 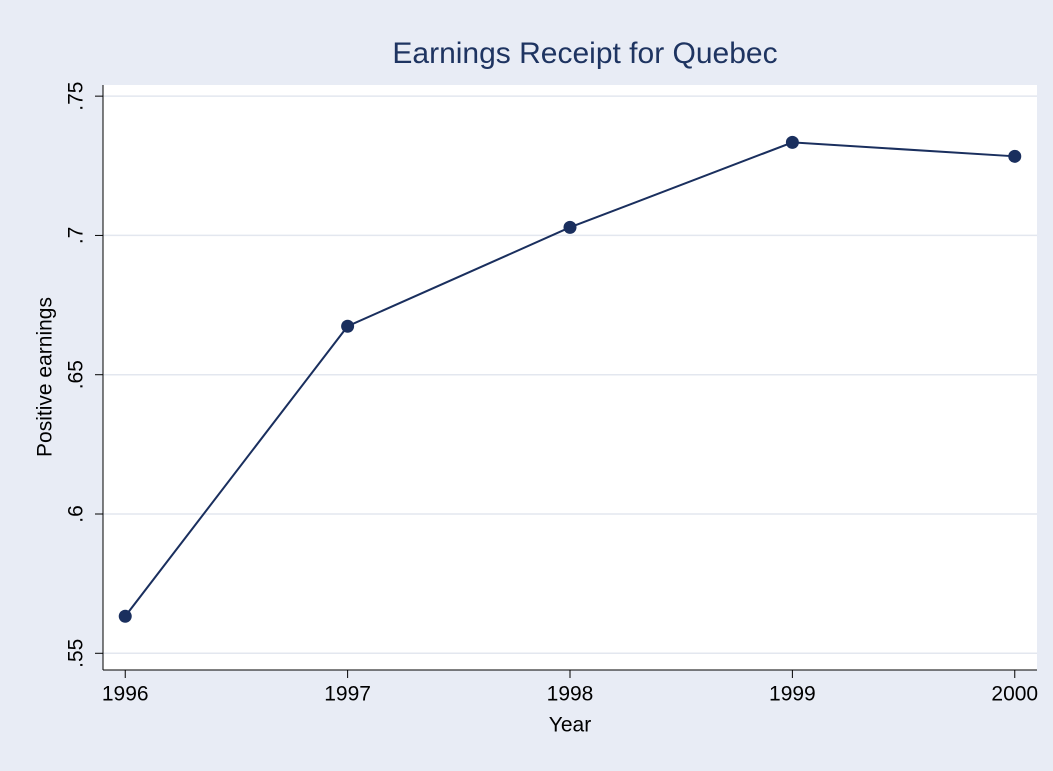 What do you see at coordinates (1014, 694) in the screenshot?
I see `x-tick-label: 2000` at bounding box center [1014, 694].